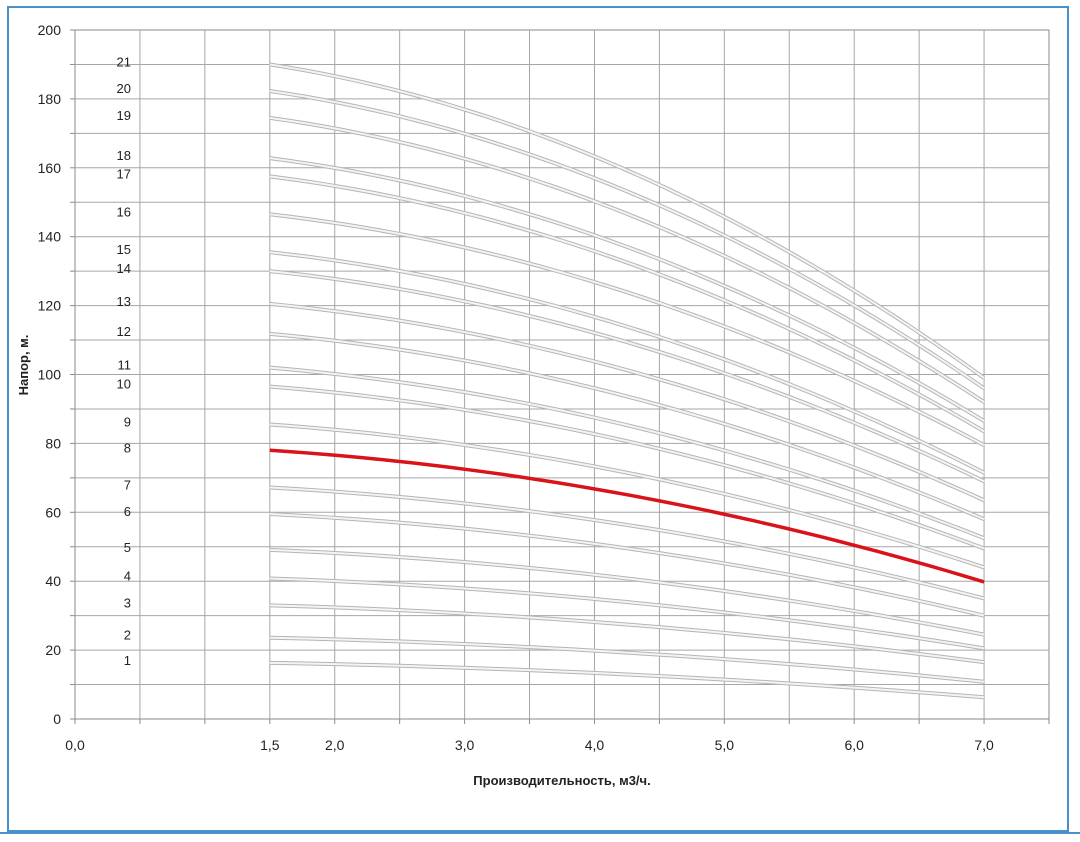  I want to click on x-axis-title: Производительность, м3/ч., so click(561, 780).